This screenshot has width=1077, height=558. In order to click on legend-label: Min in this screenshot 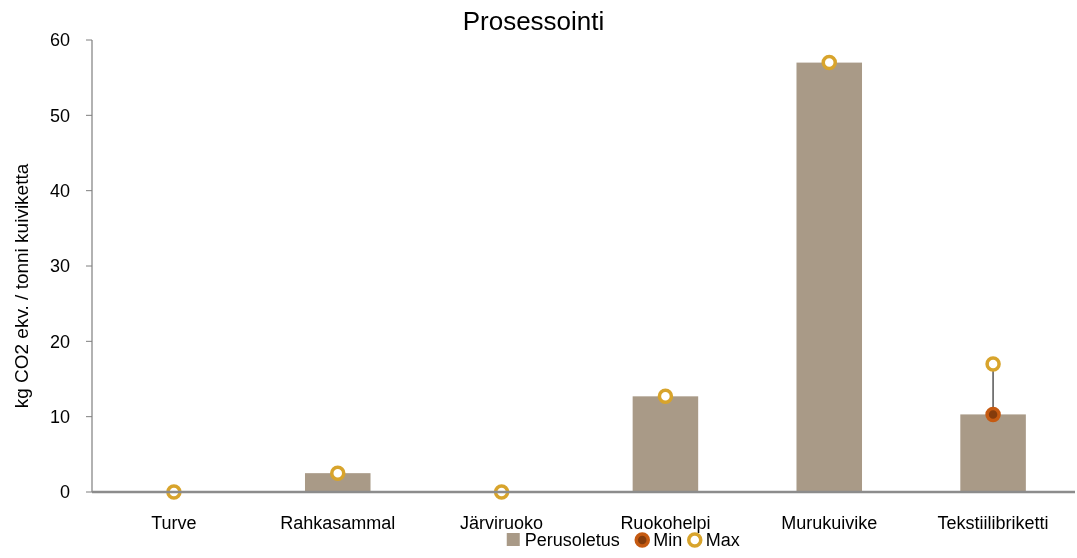, I will do `click(668, 540)`.